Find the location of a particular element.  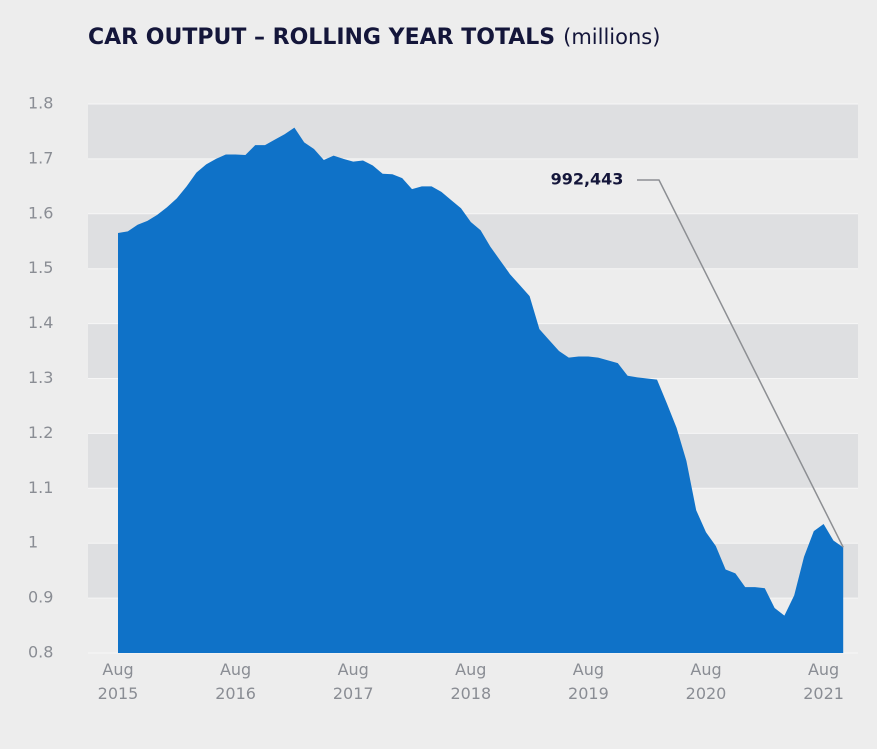

x-tick-label: Aug 2017 is located at coordinates (353, 681).